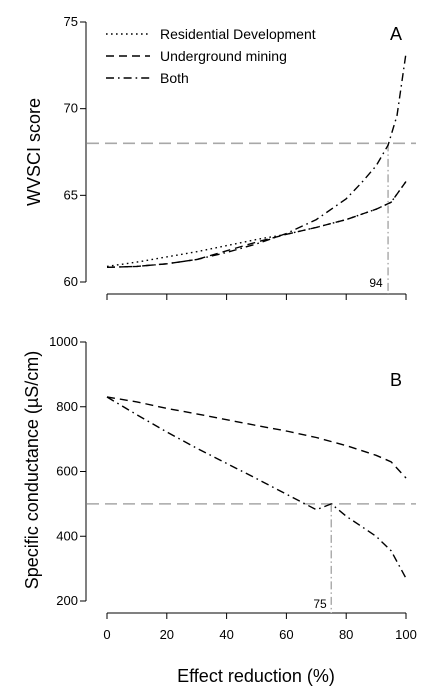 Image resolution: width=432 pixels, height=700 pixels. Describe the element at coordinates (406, 634) in the screenshot. I see `x-tick-label: 100` at that location.